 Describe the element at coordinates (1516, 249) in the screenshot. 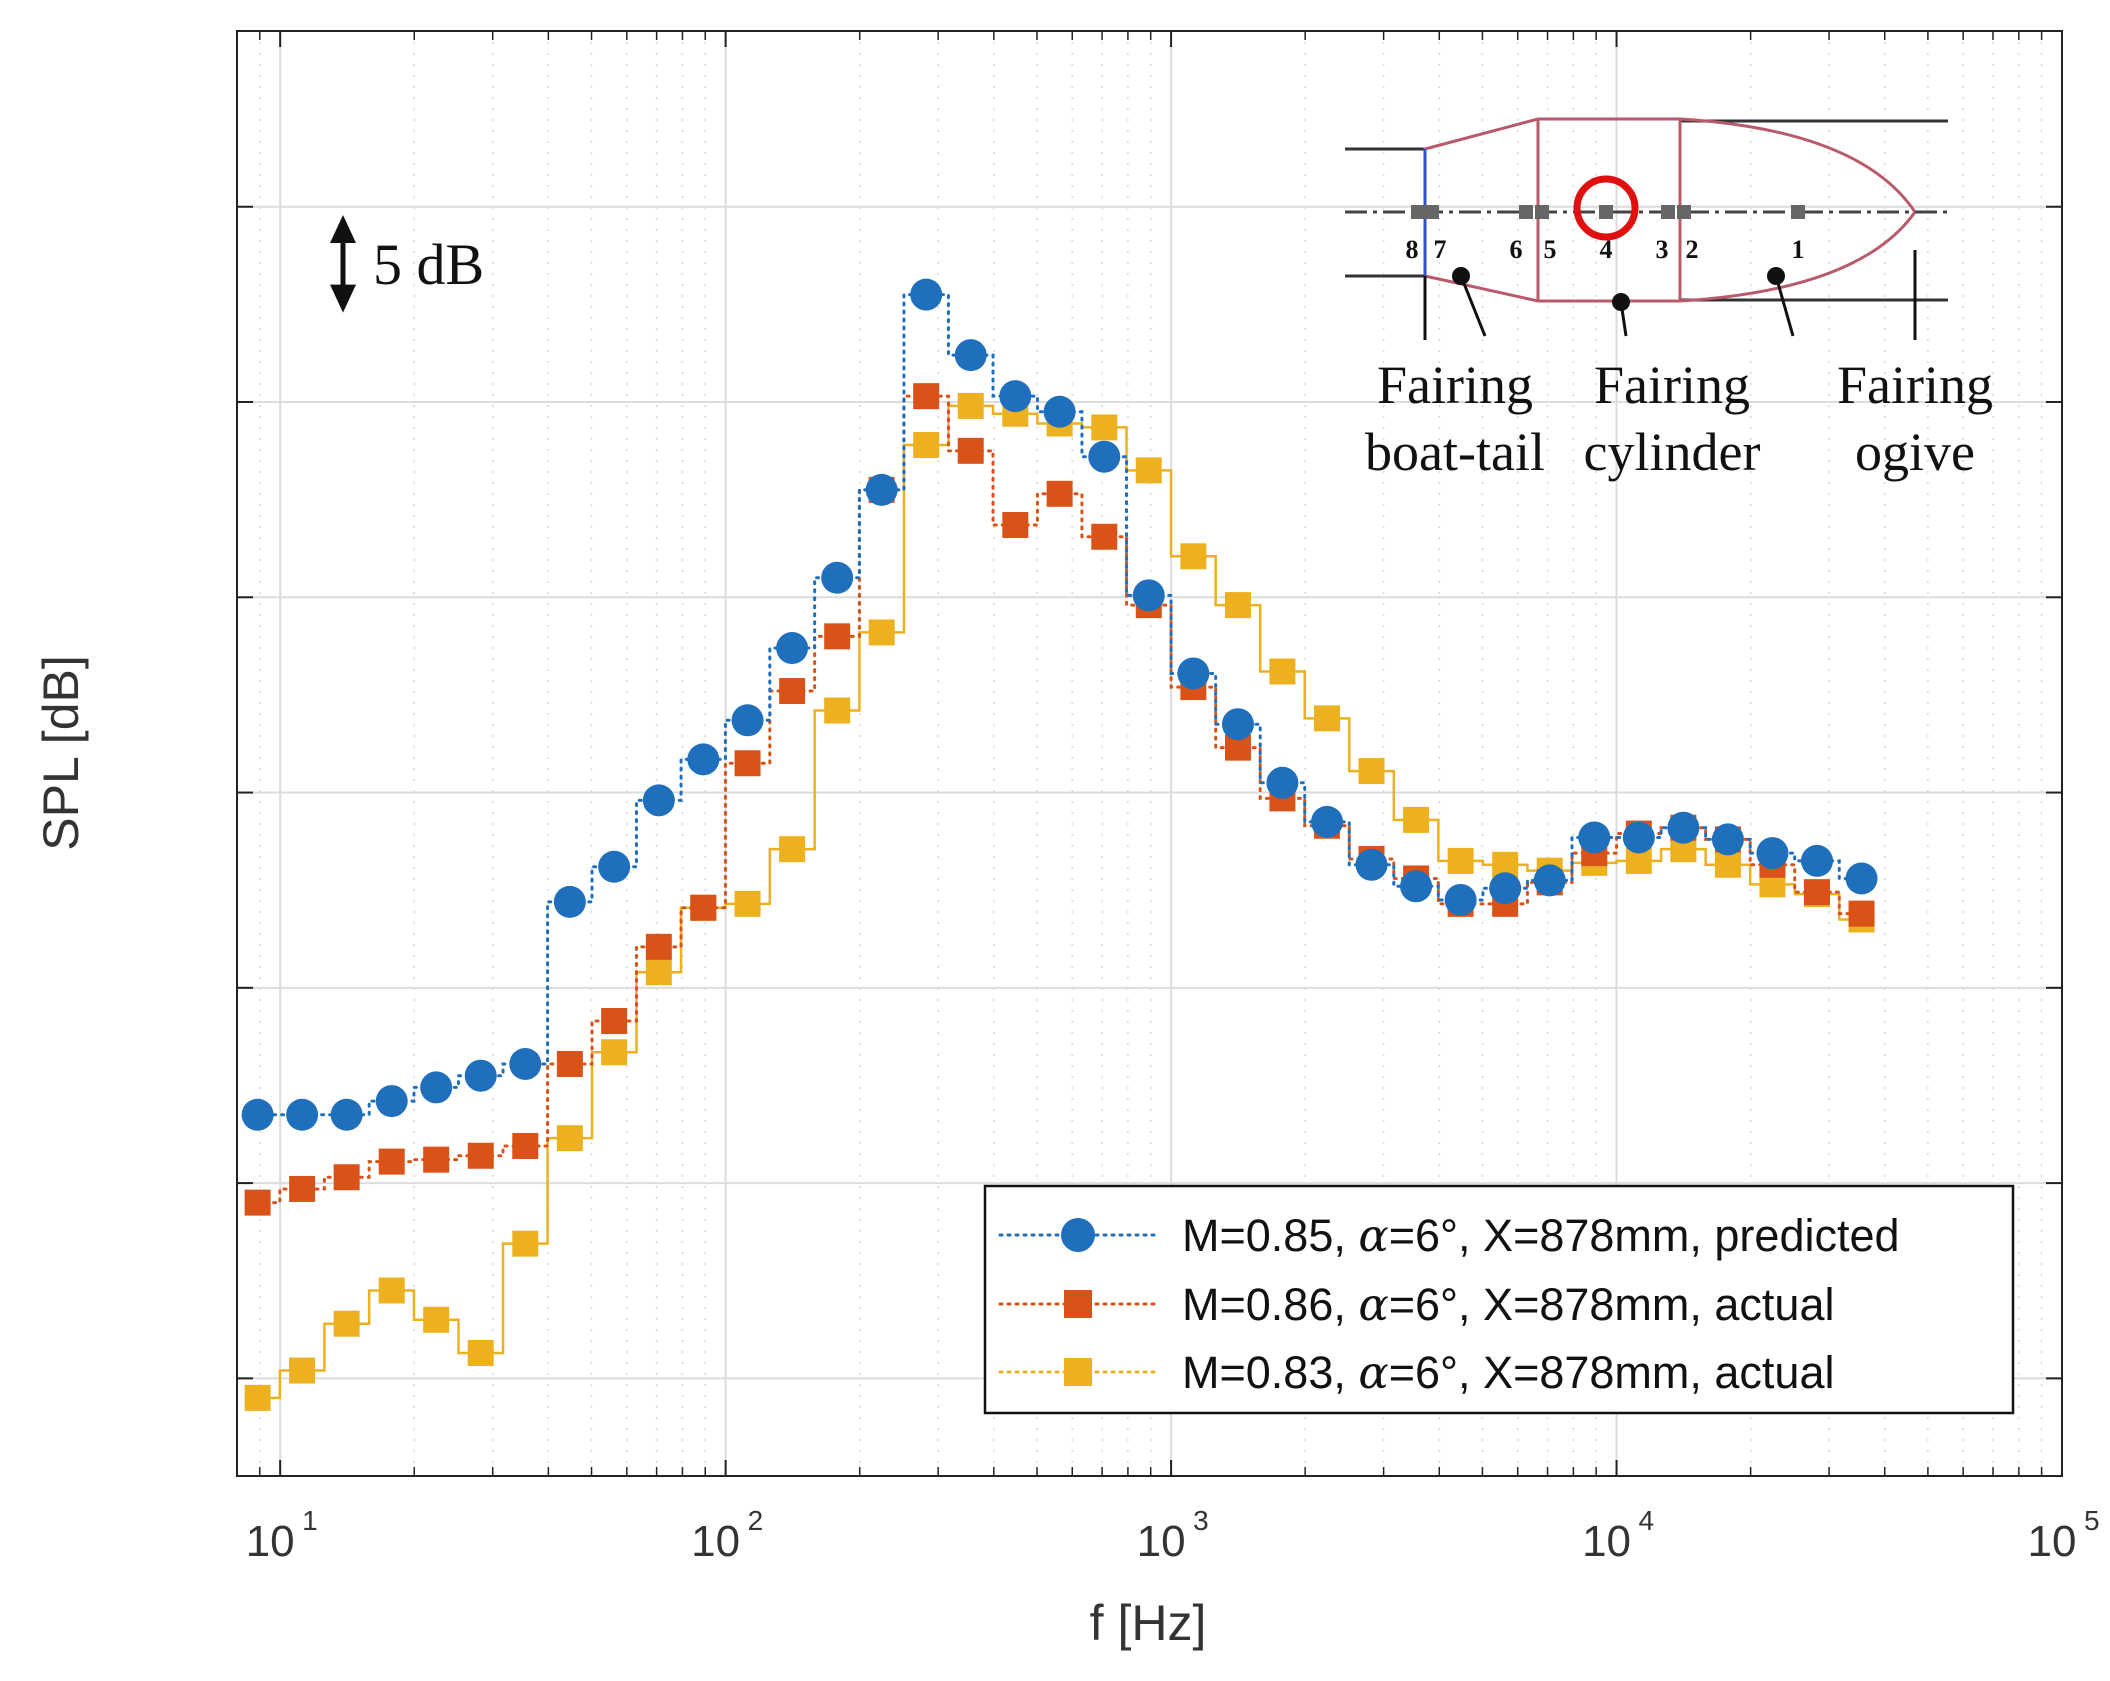

I see `section-number: 6` at that location.